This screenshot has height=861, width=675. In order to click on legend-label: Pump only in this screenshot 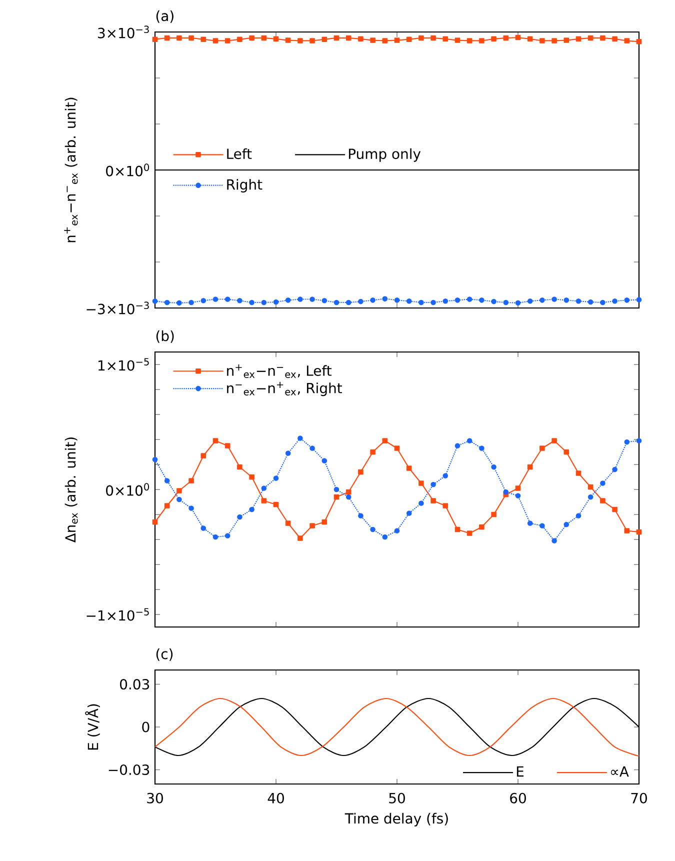, I will do `click(384, 155)`.